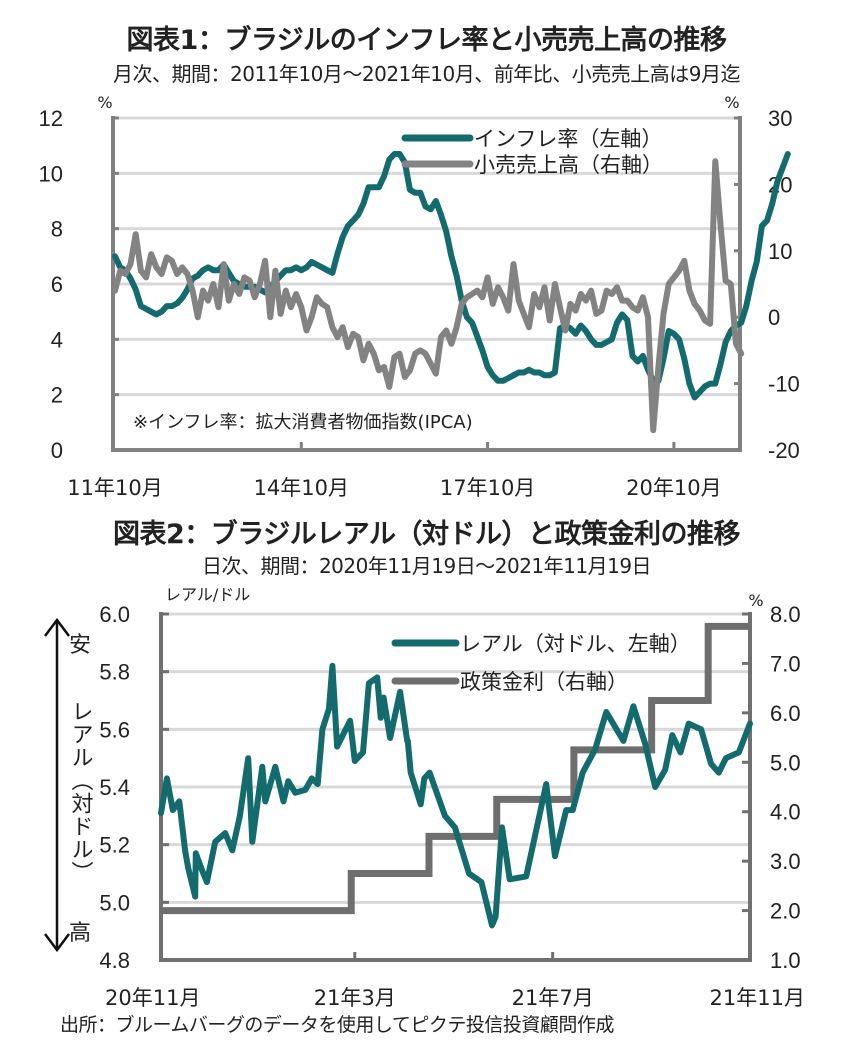 Image resolution: width=853 pixels, height=1060 pixels. I want to click on x-axis-tick-label: 14年10月, so click(301, 488).